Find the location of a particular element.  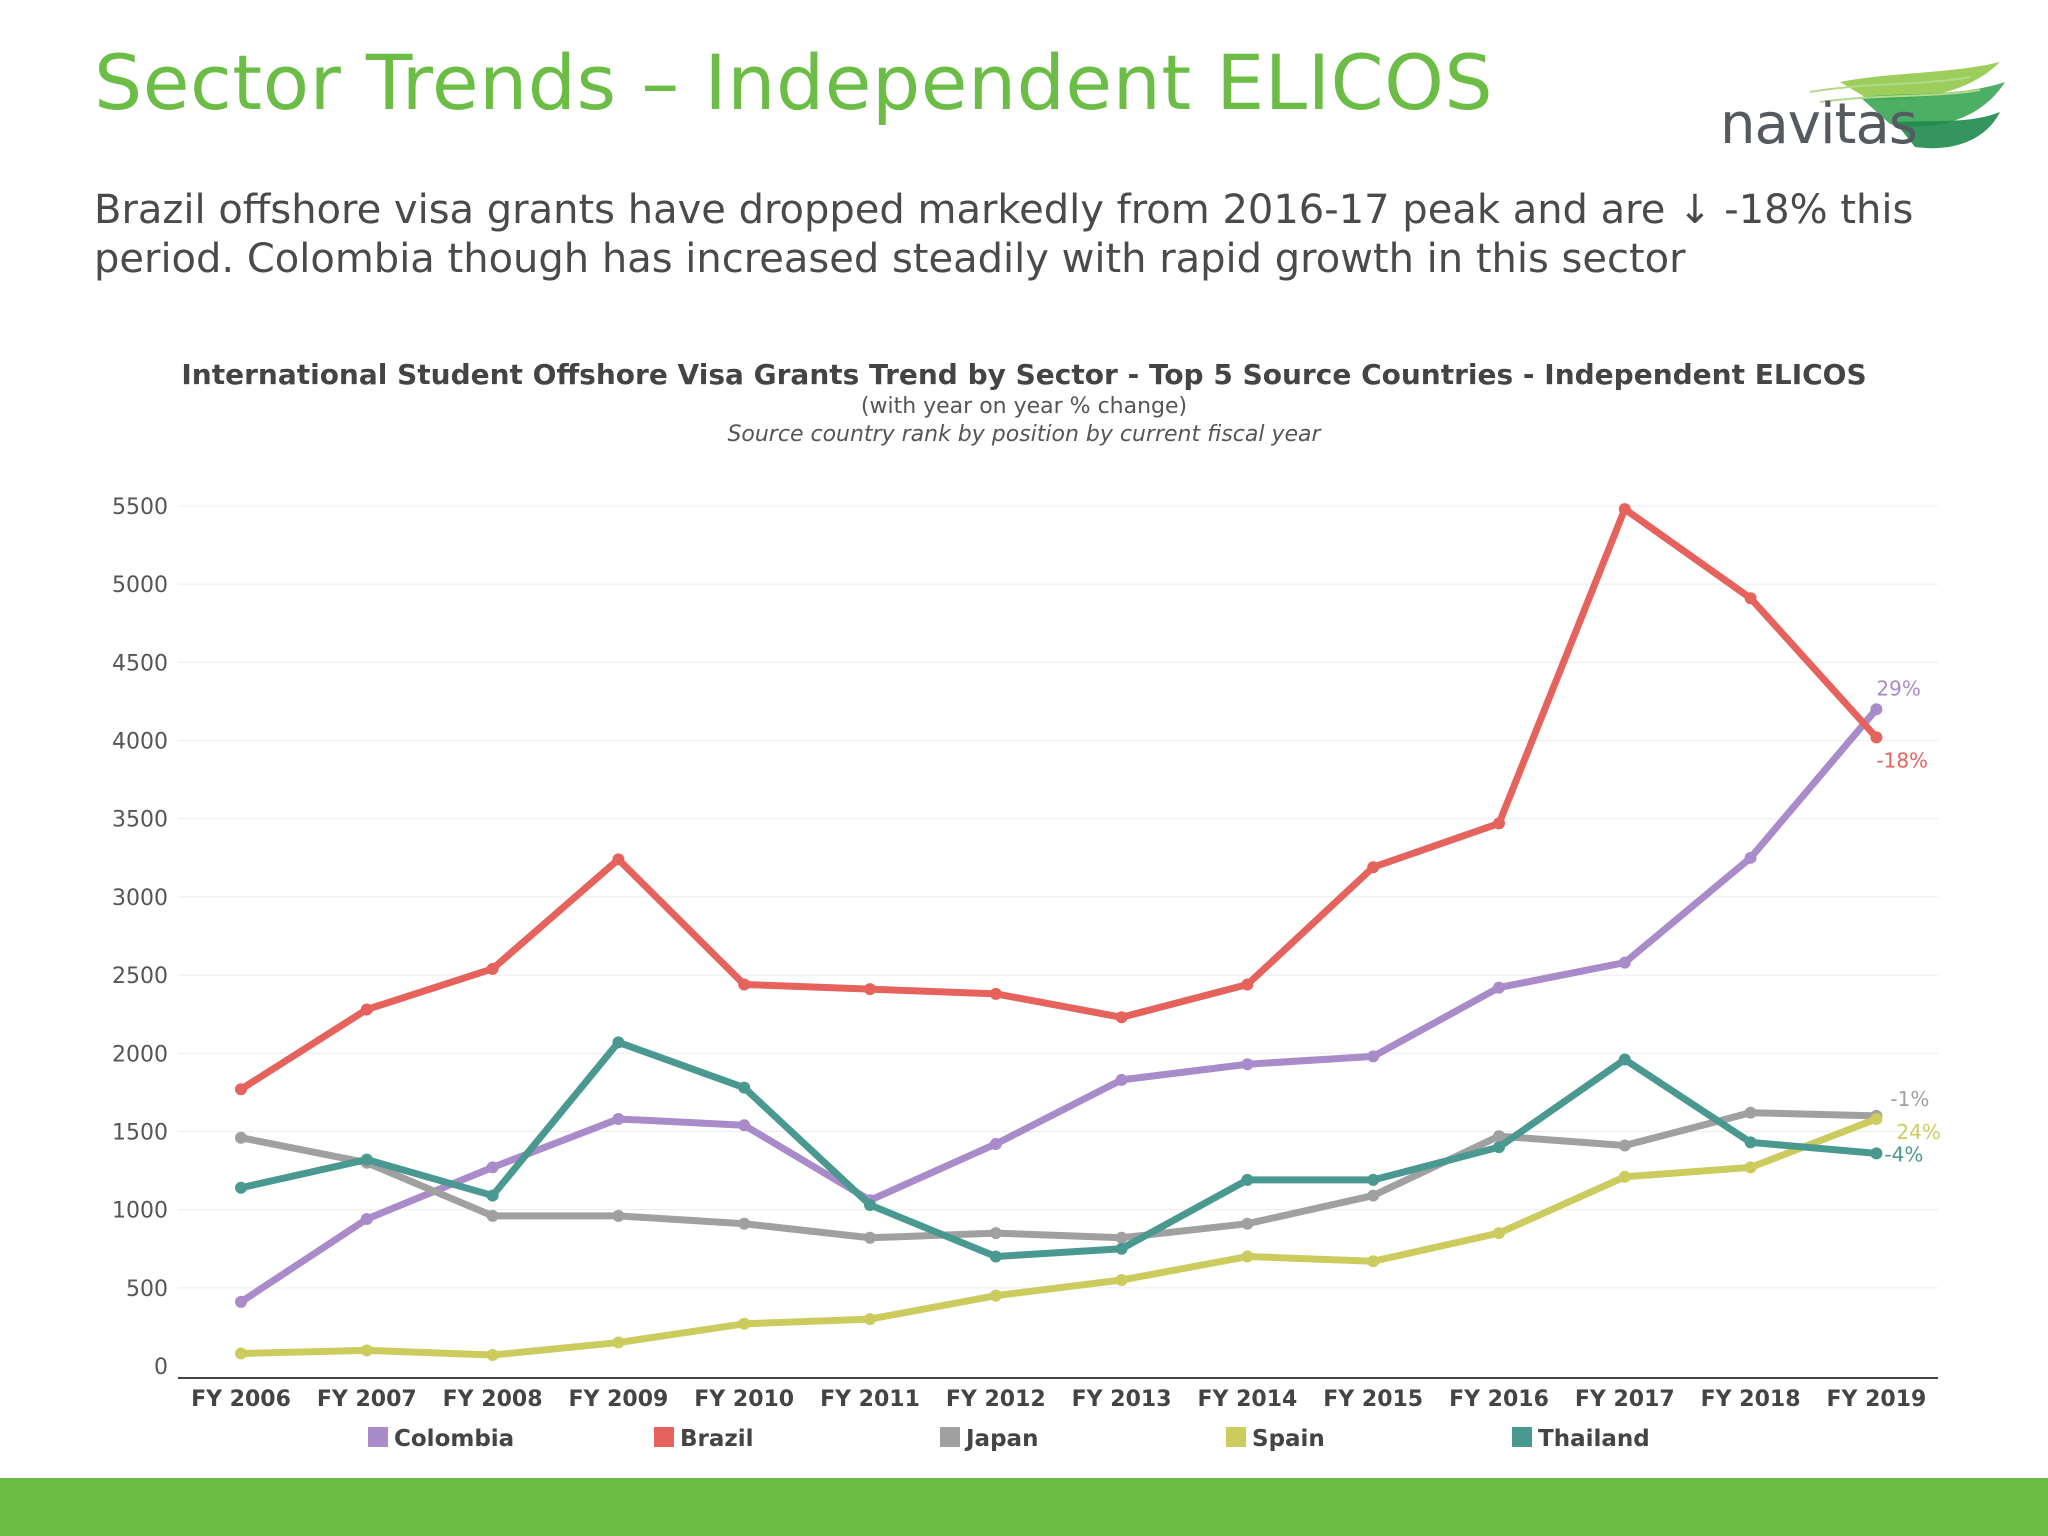

x-tick-label: FY 2007 is located at coordinates (367, 1399).